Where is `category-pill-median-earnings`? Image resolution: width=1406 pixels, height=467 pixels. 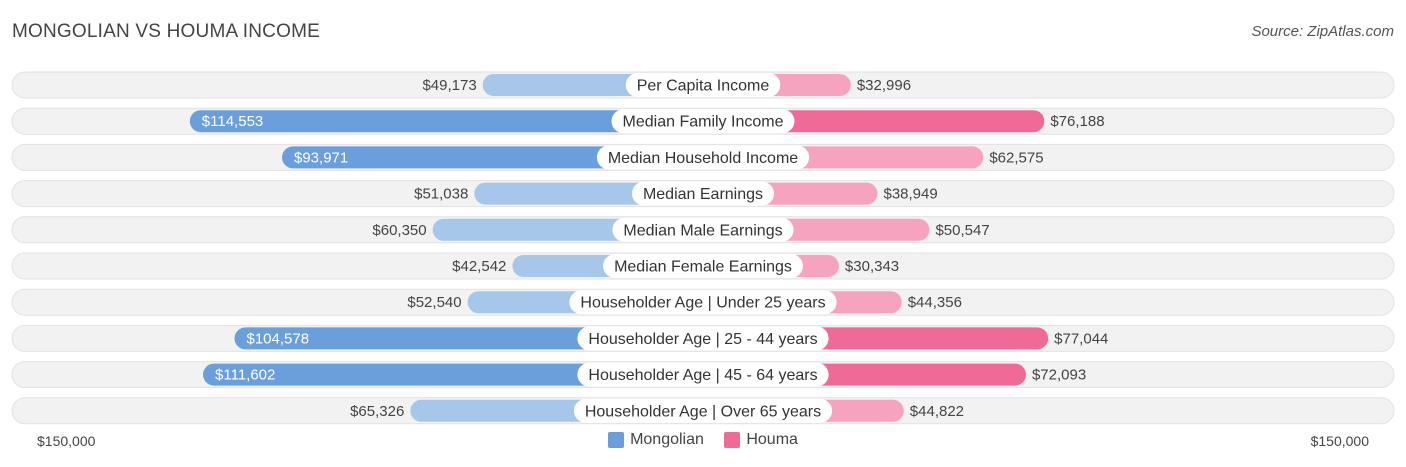
category-pill-median-earnings is located at coordinates (703, 193).